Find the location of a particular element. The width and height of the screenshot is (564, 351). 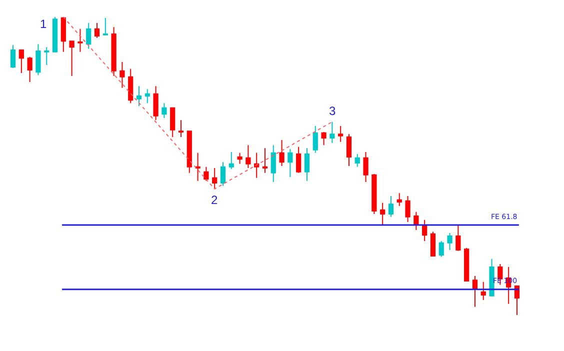

annotation: 3 is located at coordinates (332, 111).